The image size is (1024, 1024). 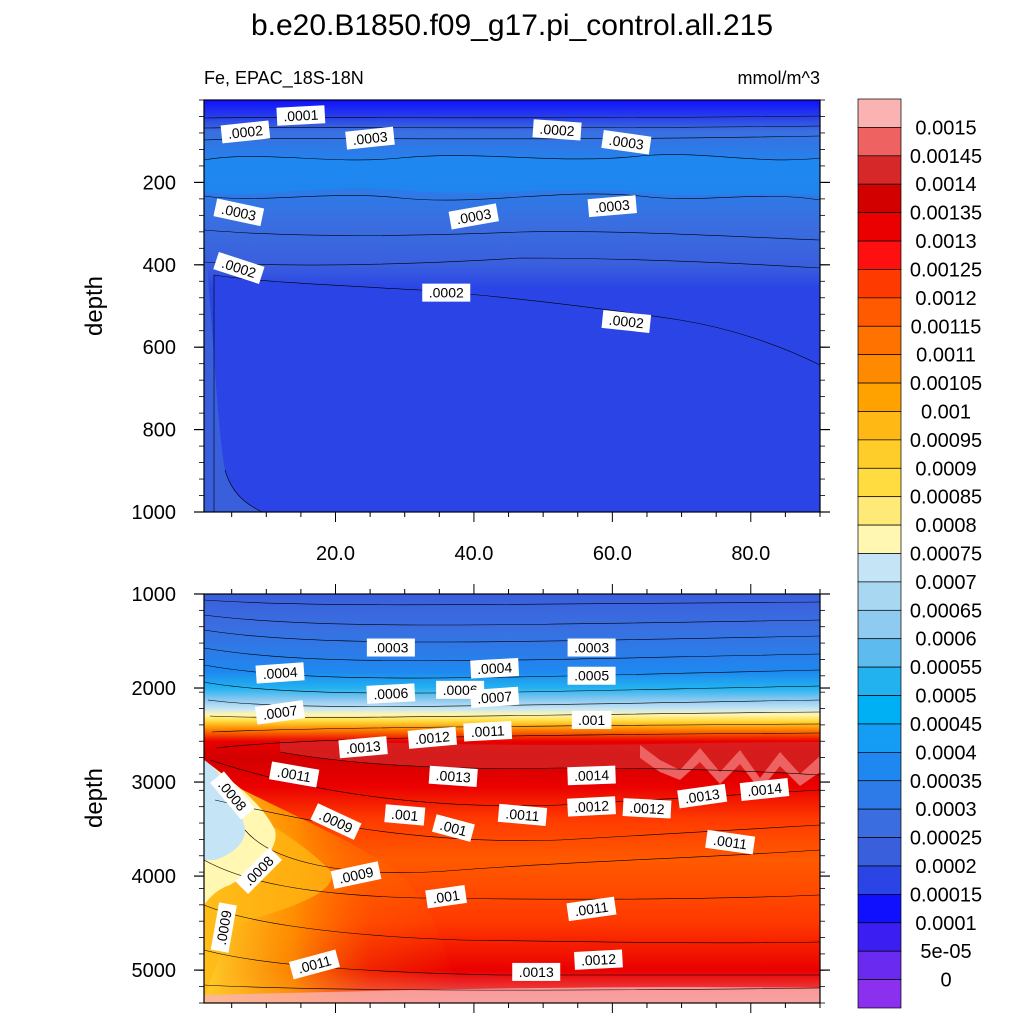 What do you see at coordinates (94, 306) in the screenshot?
I see `upper-ylabel: depth` at bounding box center [94, 306].